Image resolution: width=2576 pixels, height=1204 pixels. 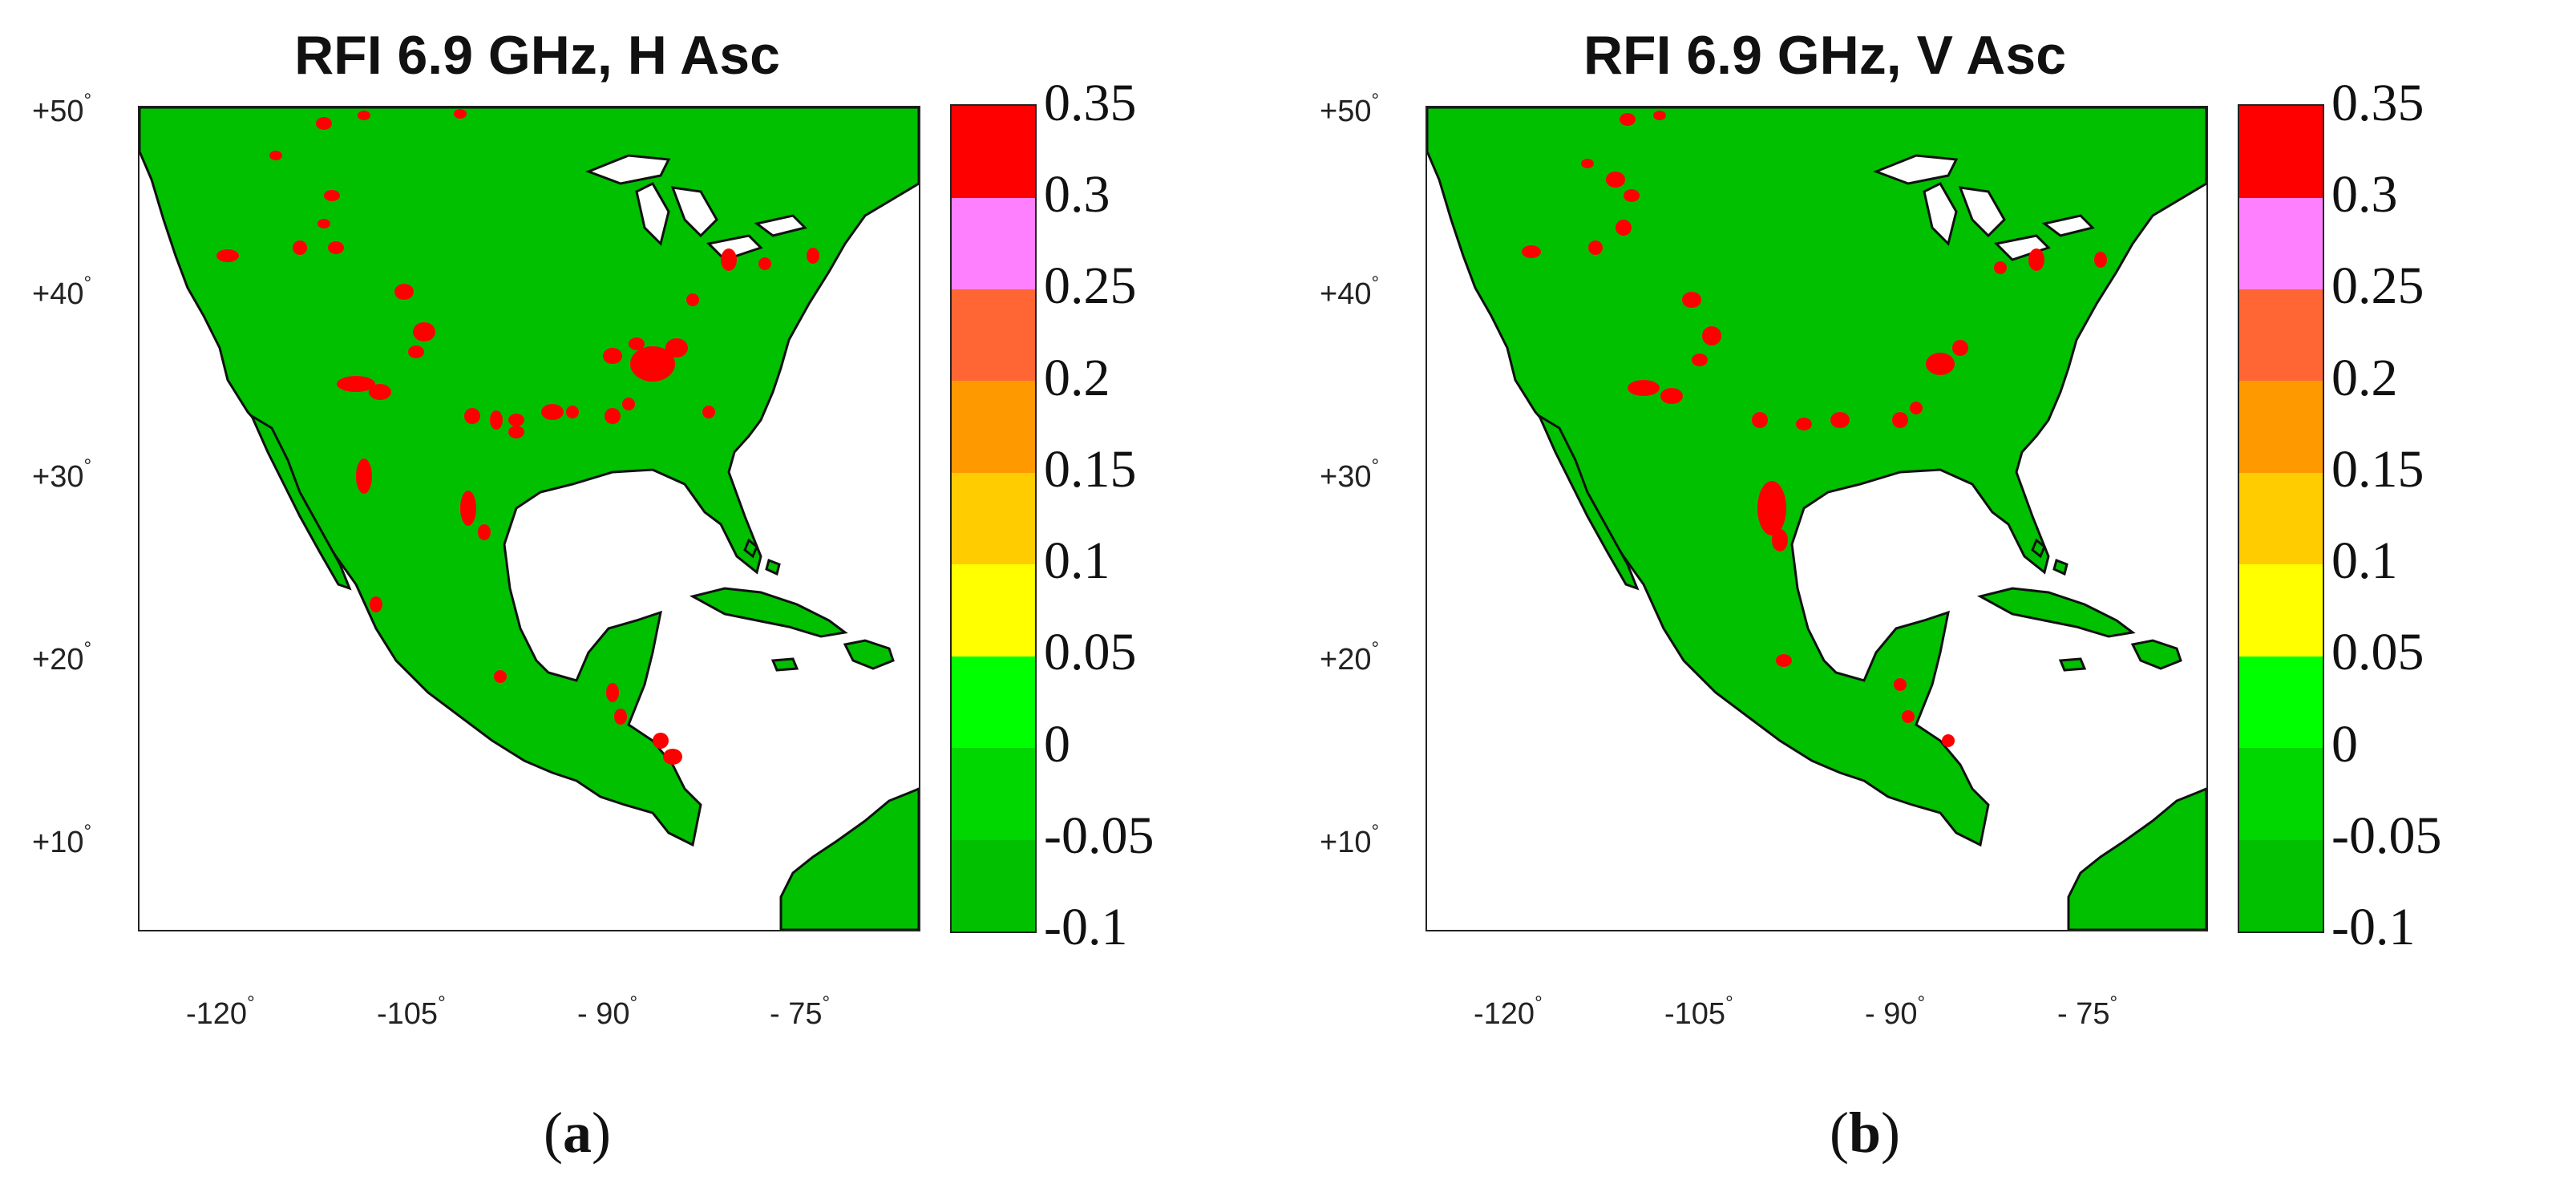 What do you see at coordinates (1350, 657) in the screenshot?
I see `lat-tick-label: +20°` at bounding box center [1350, 657].